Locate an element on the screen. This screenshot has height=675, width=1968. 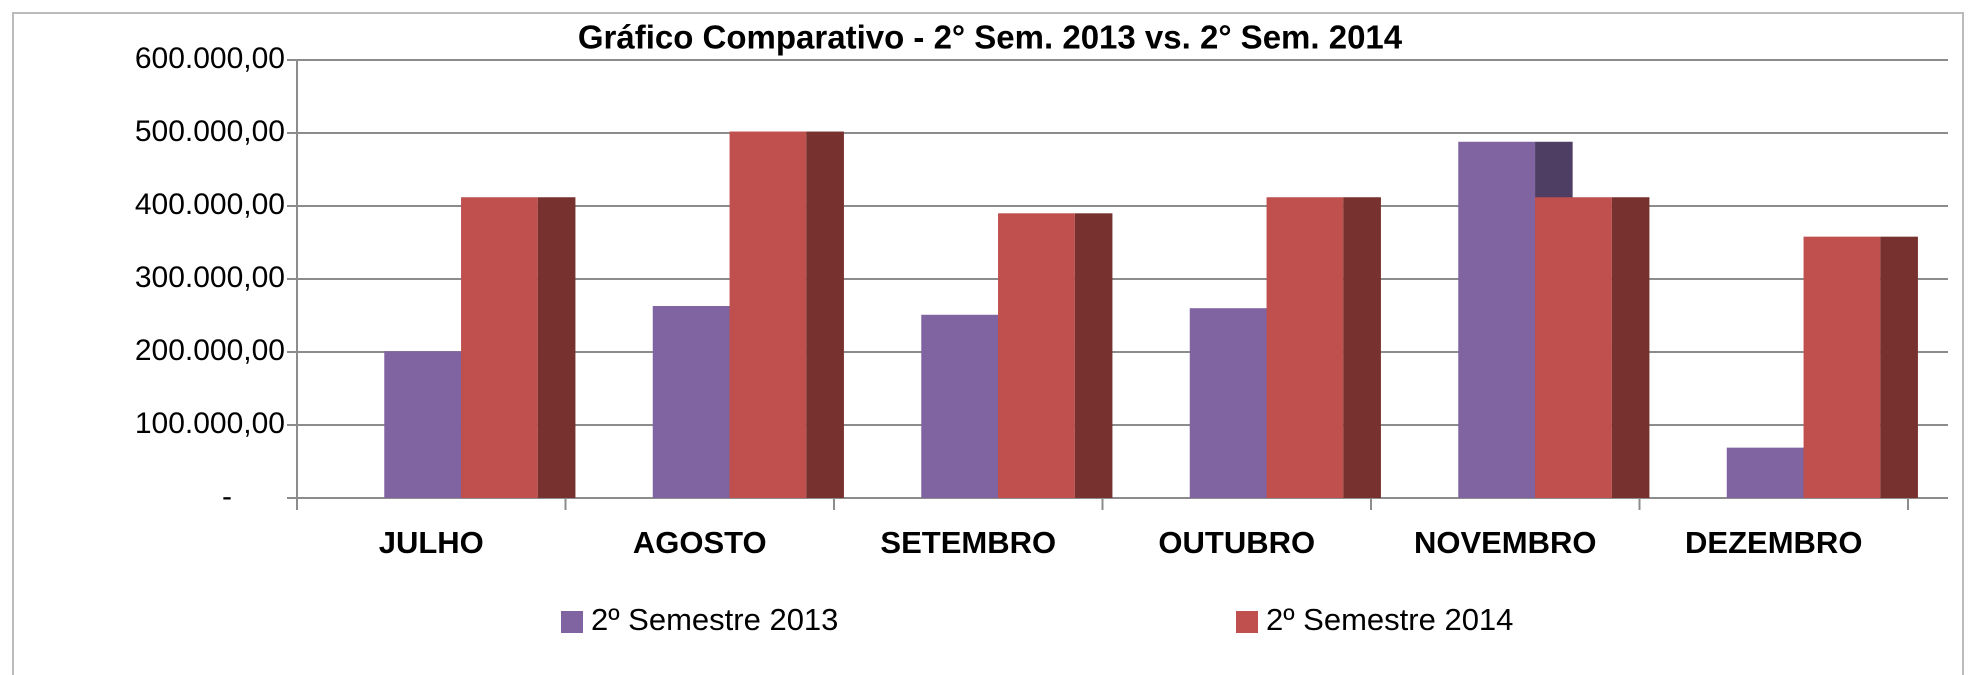
y-tick-label: 300.000,00 is located at coordinates (210, 277).